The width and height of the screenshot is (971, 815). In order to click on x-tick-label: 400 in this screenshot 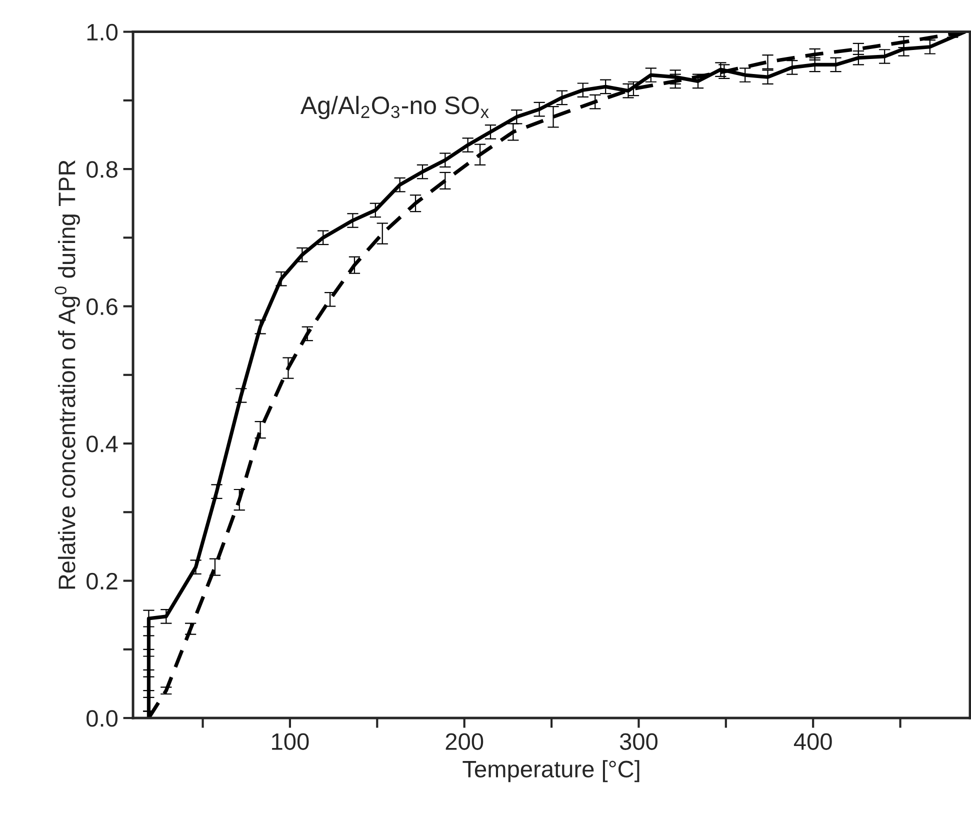, I will do `click(813, 741)`.